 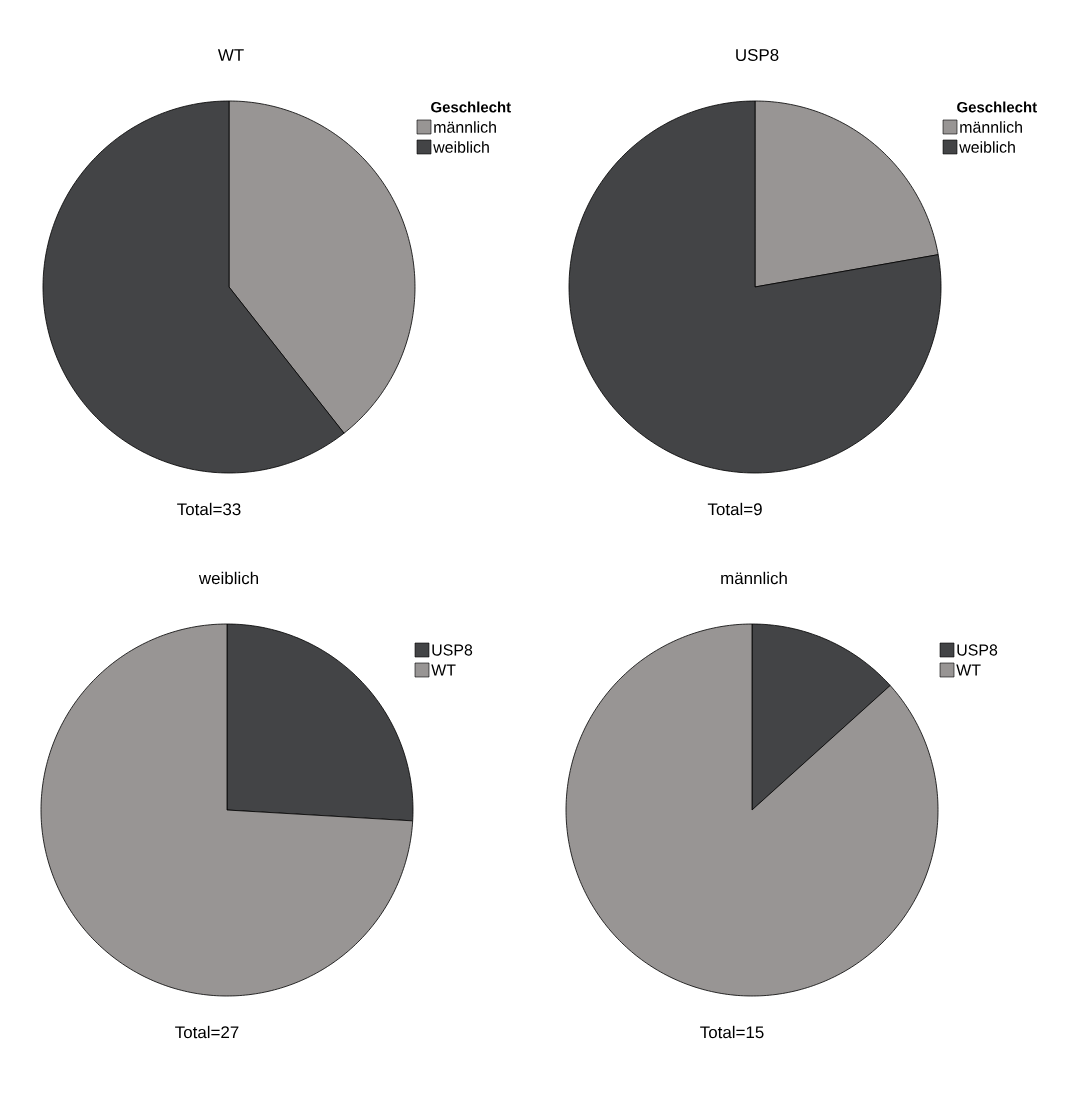 What do you see at coordinates (230, 55) in the screenshot?
I see `chart-title: WT` at bounding box center [230, 55].